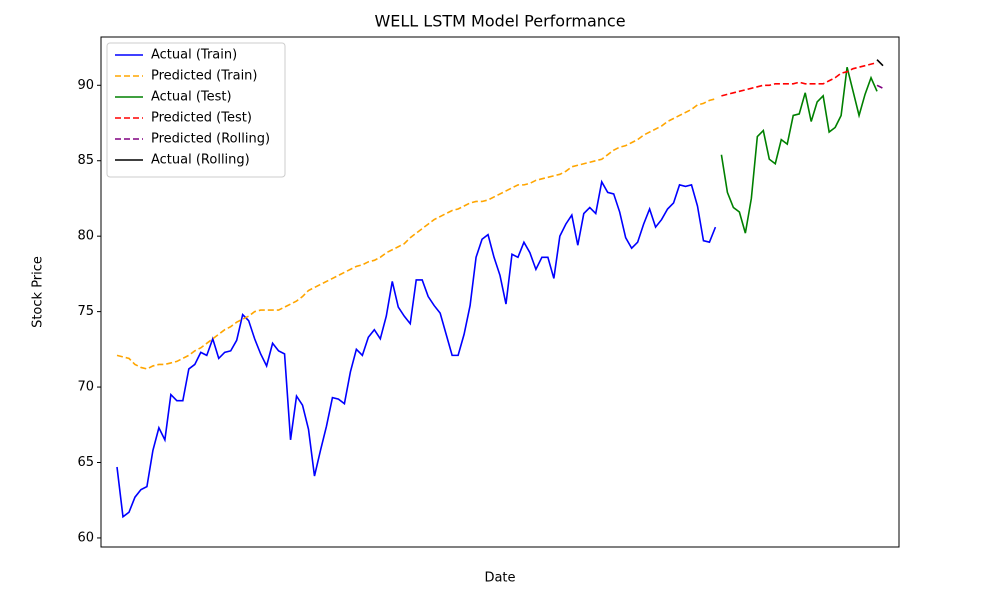  I want to click on legend-label: Predicted (Train), so click(204, 76).